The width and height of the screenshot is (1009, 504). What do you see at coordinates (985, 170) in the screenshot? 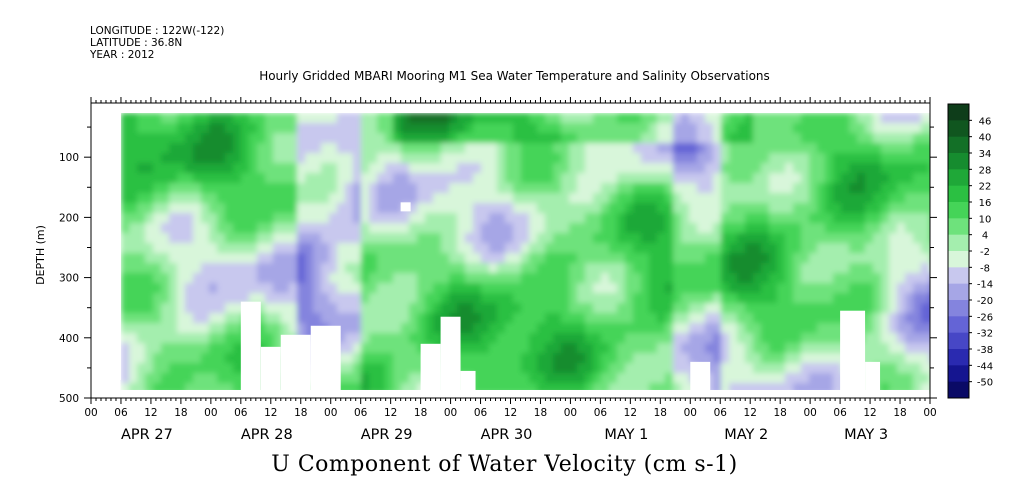
I see `colorbar-label: 28` at bounding box center [985, 170].